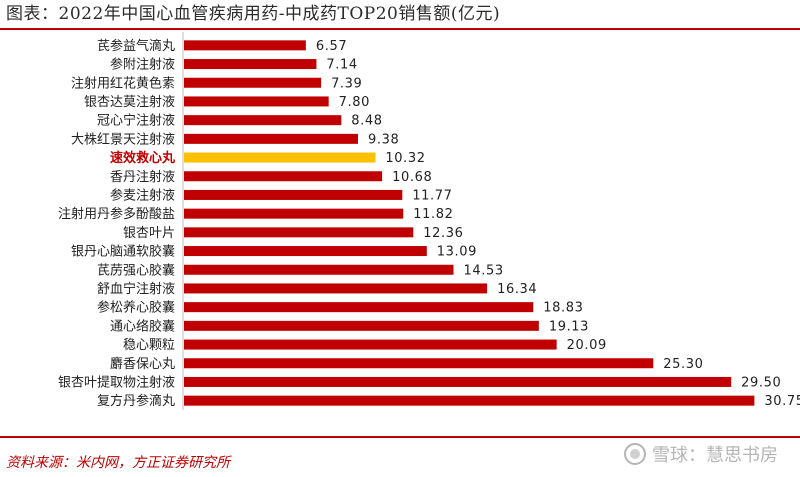 The height and width of the screenshot is (477, 800). I want to click on footer-divider, so click(400, 437).